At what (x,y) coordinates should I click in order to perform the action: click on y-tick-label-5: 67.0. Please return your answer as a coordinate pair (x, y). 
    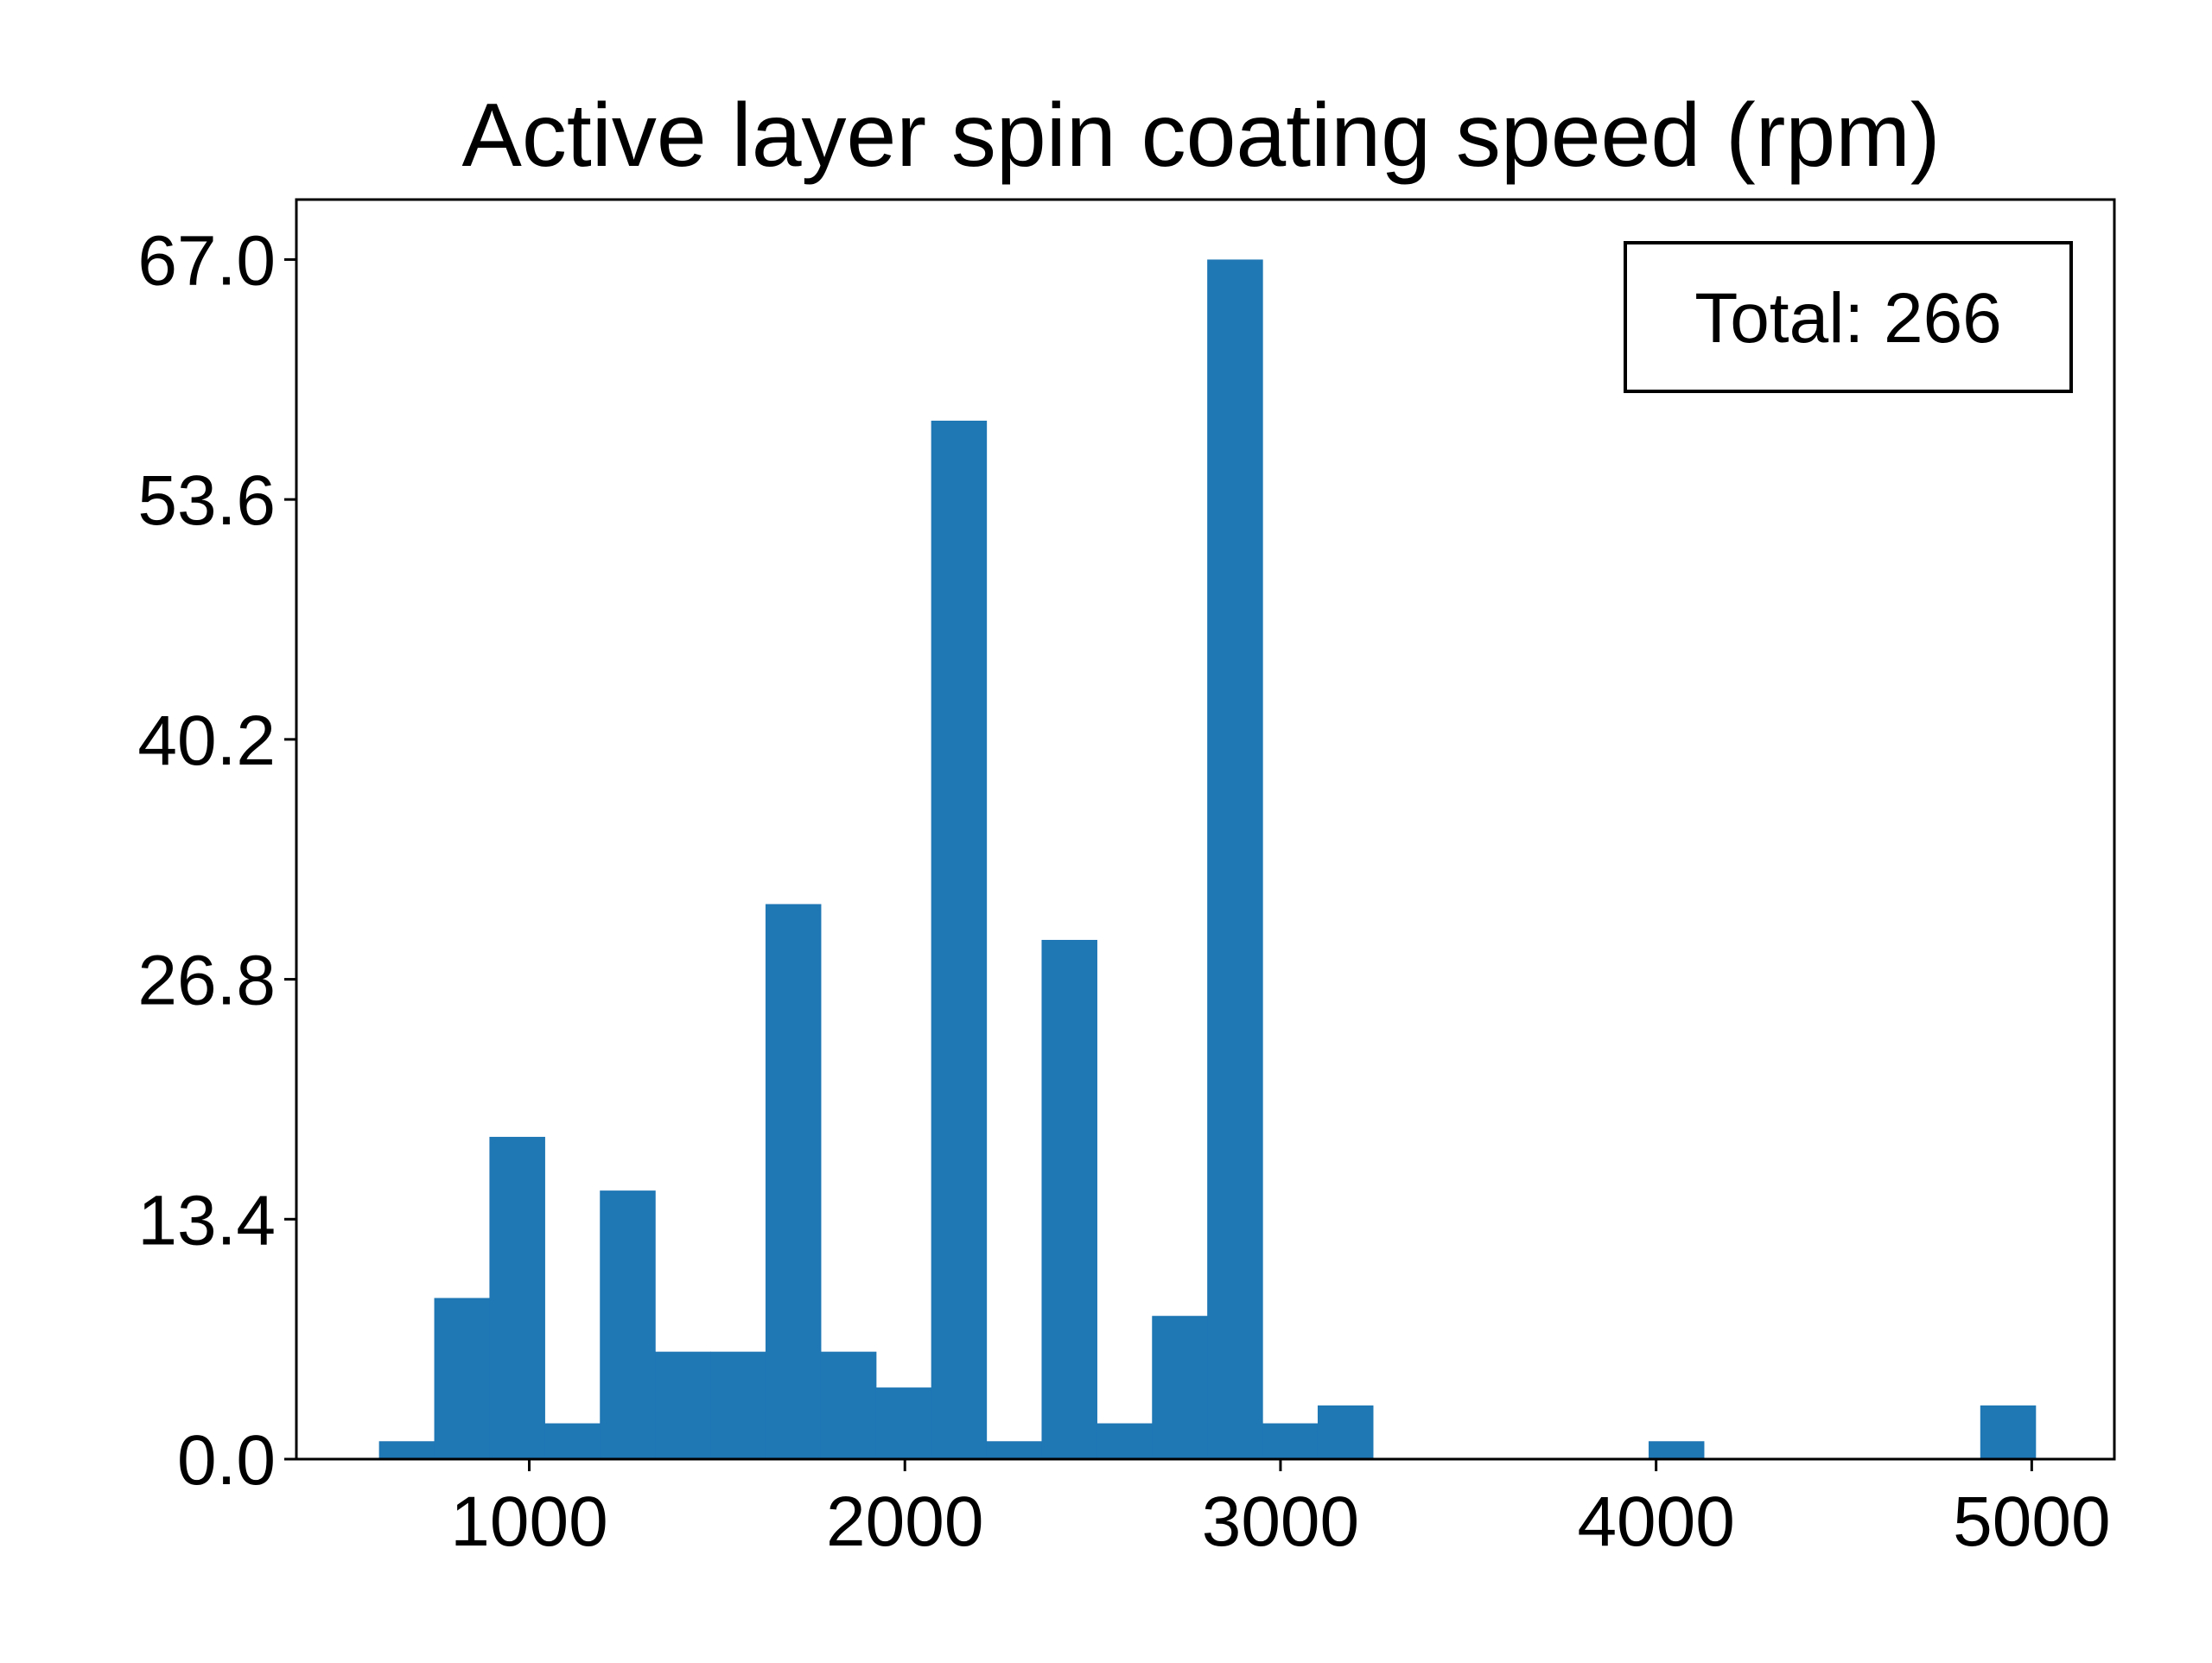
    Looking at the image, I should click on (206, 261).